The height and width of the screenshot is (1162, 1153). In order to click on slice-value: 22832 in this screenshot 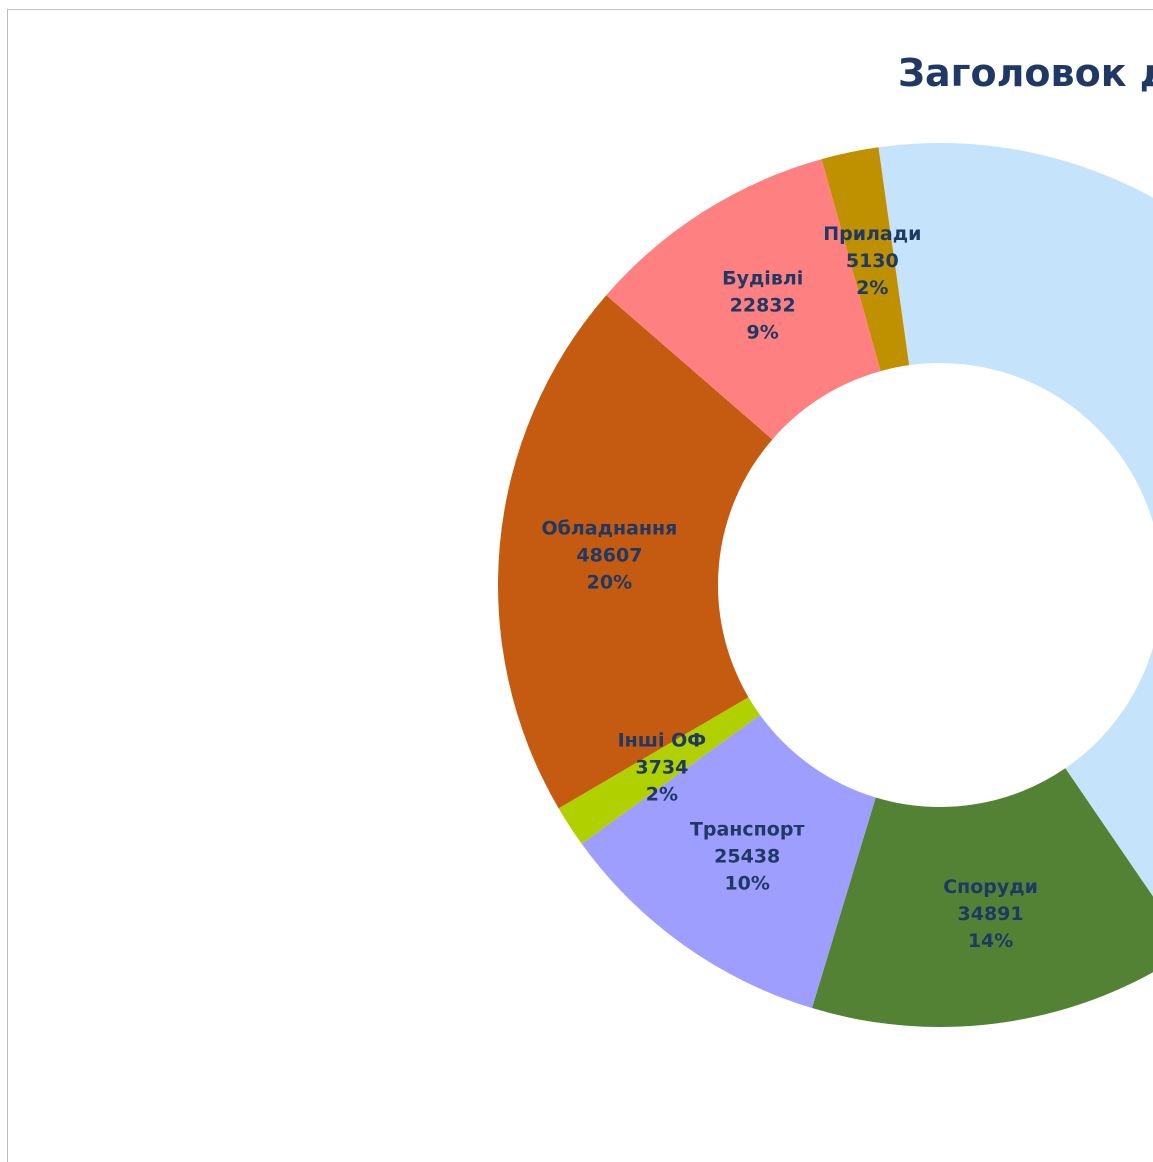, I will do `click(763, 305)`.